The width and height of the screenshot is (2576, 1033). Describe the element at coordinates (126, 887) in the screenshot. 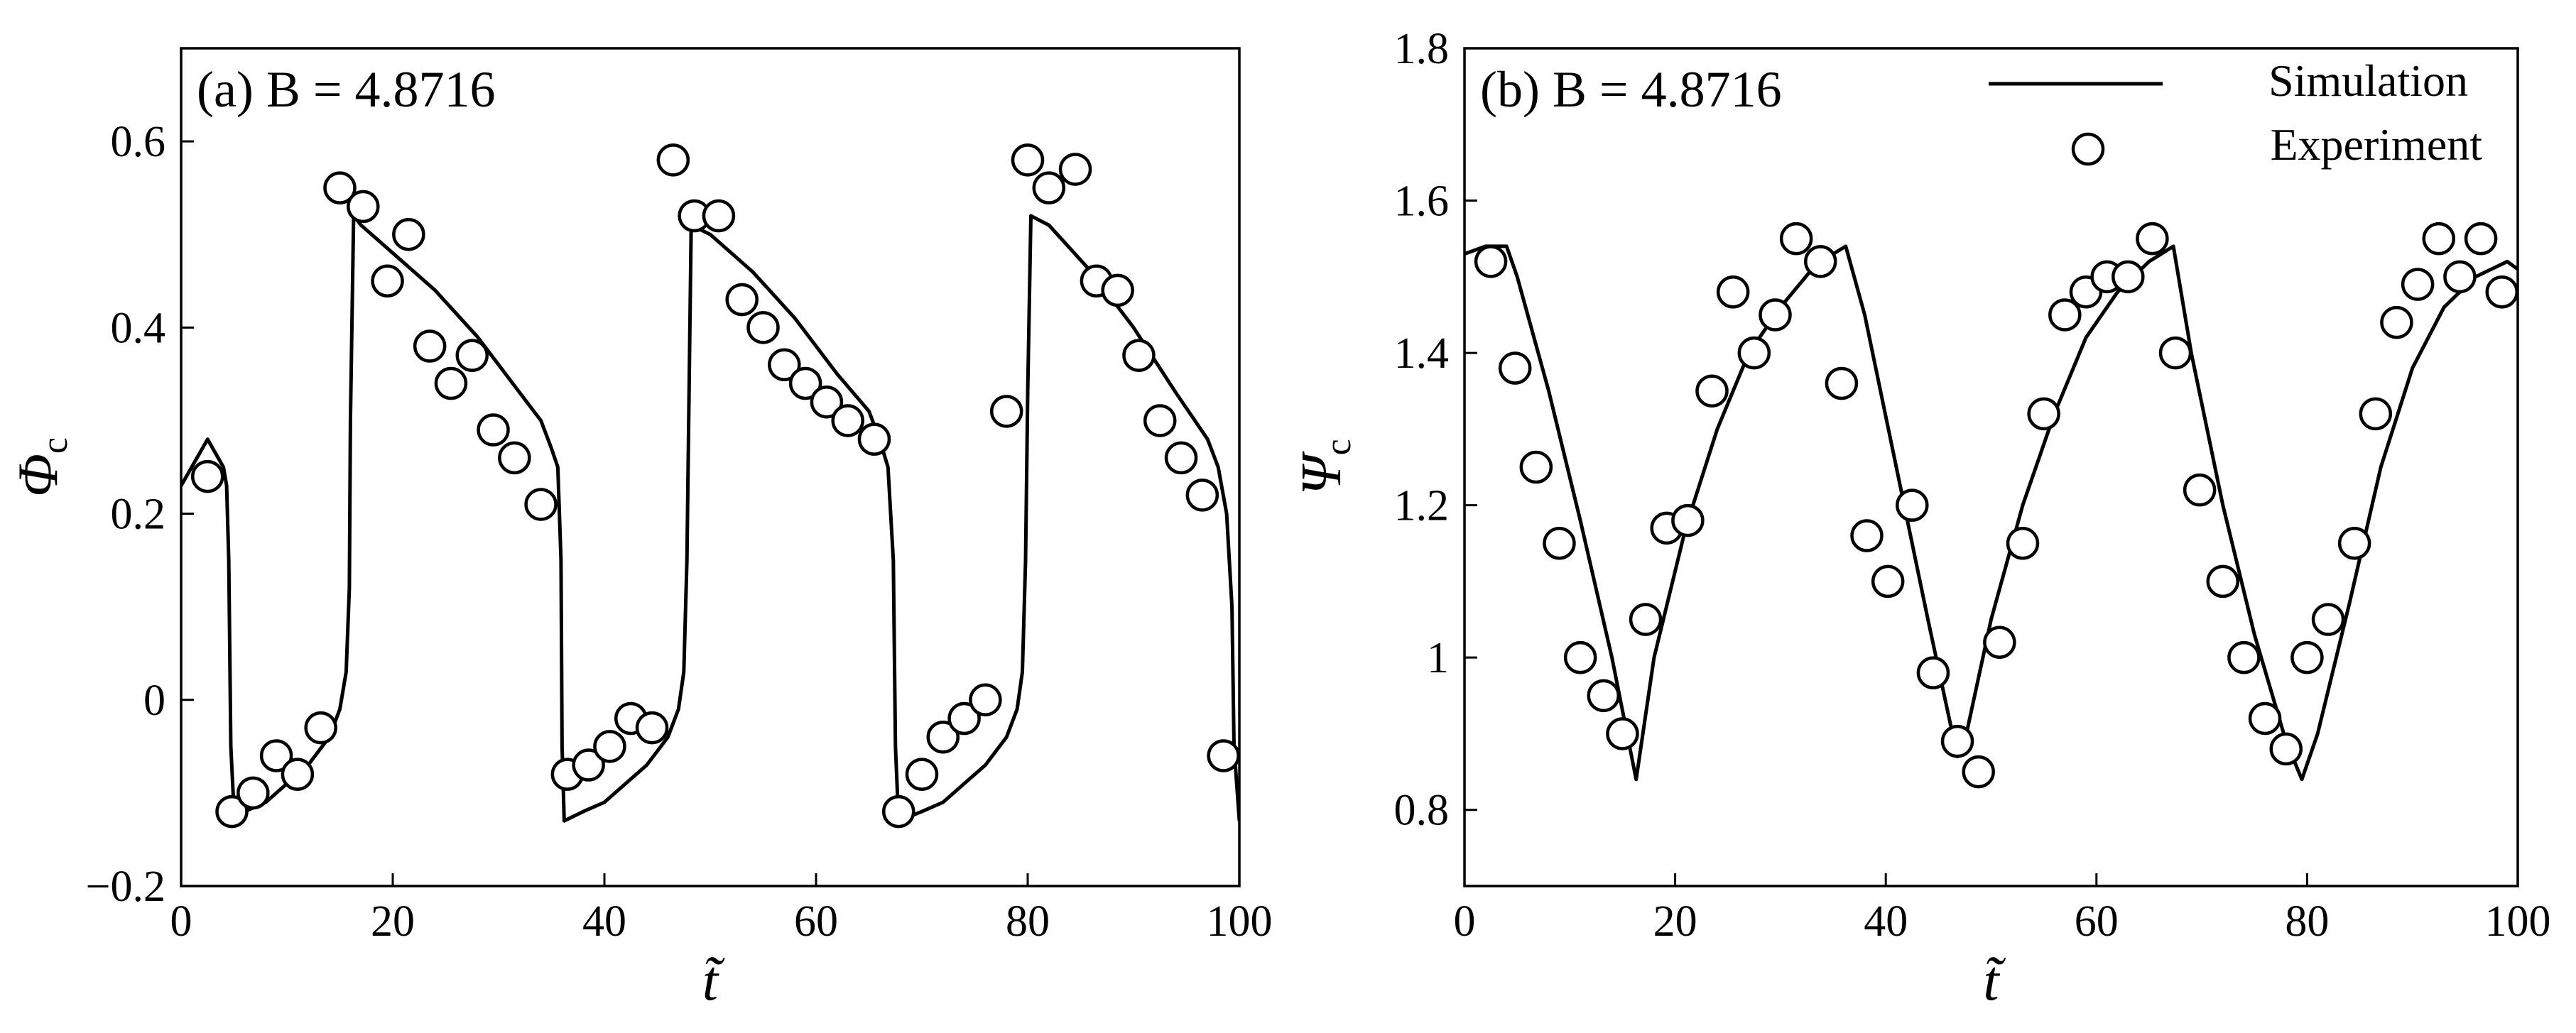

I see `panel-a-y-tick-label: −0.2` at that location.